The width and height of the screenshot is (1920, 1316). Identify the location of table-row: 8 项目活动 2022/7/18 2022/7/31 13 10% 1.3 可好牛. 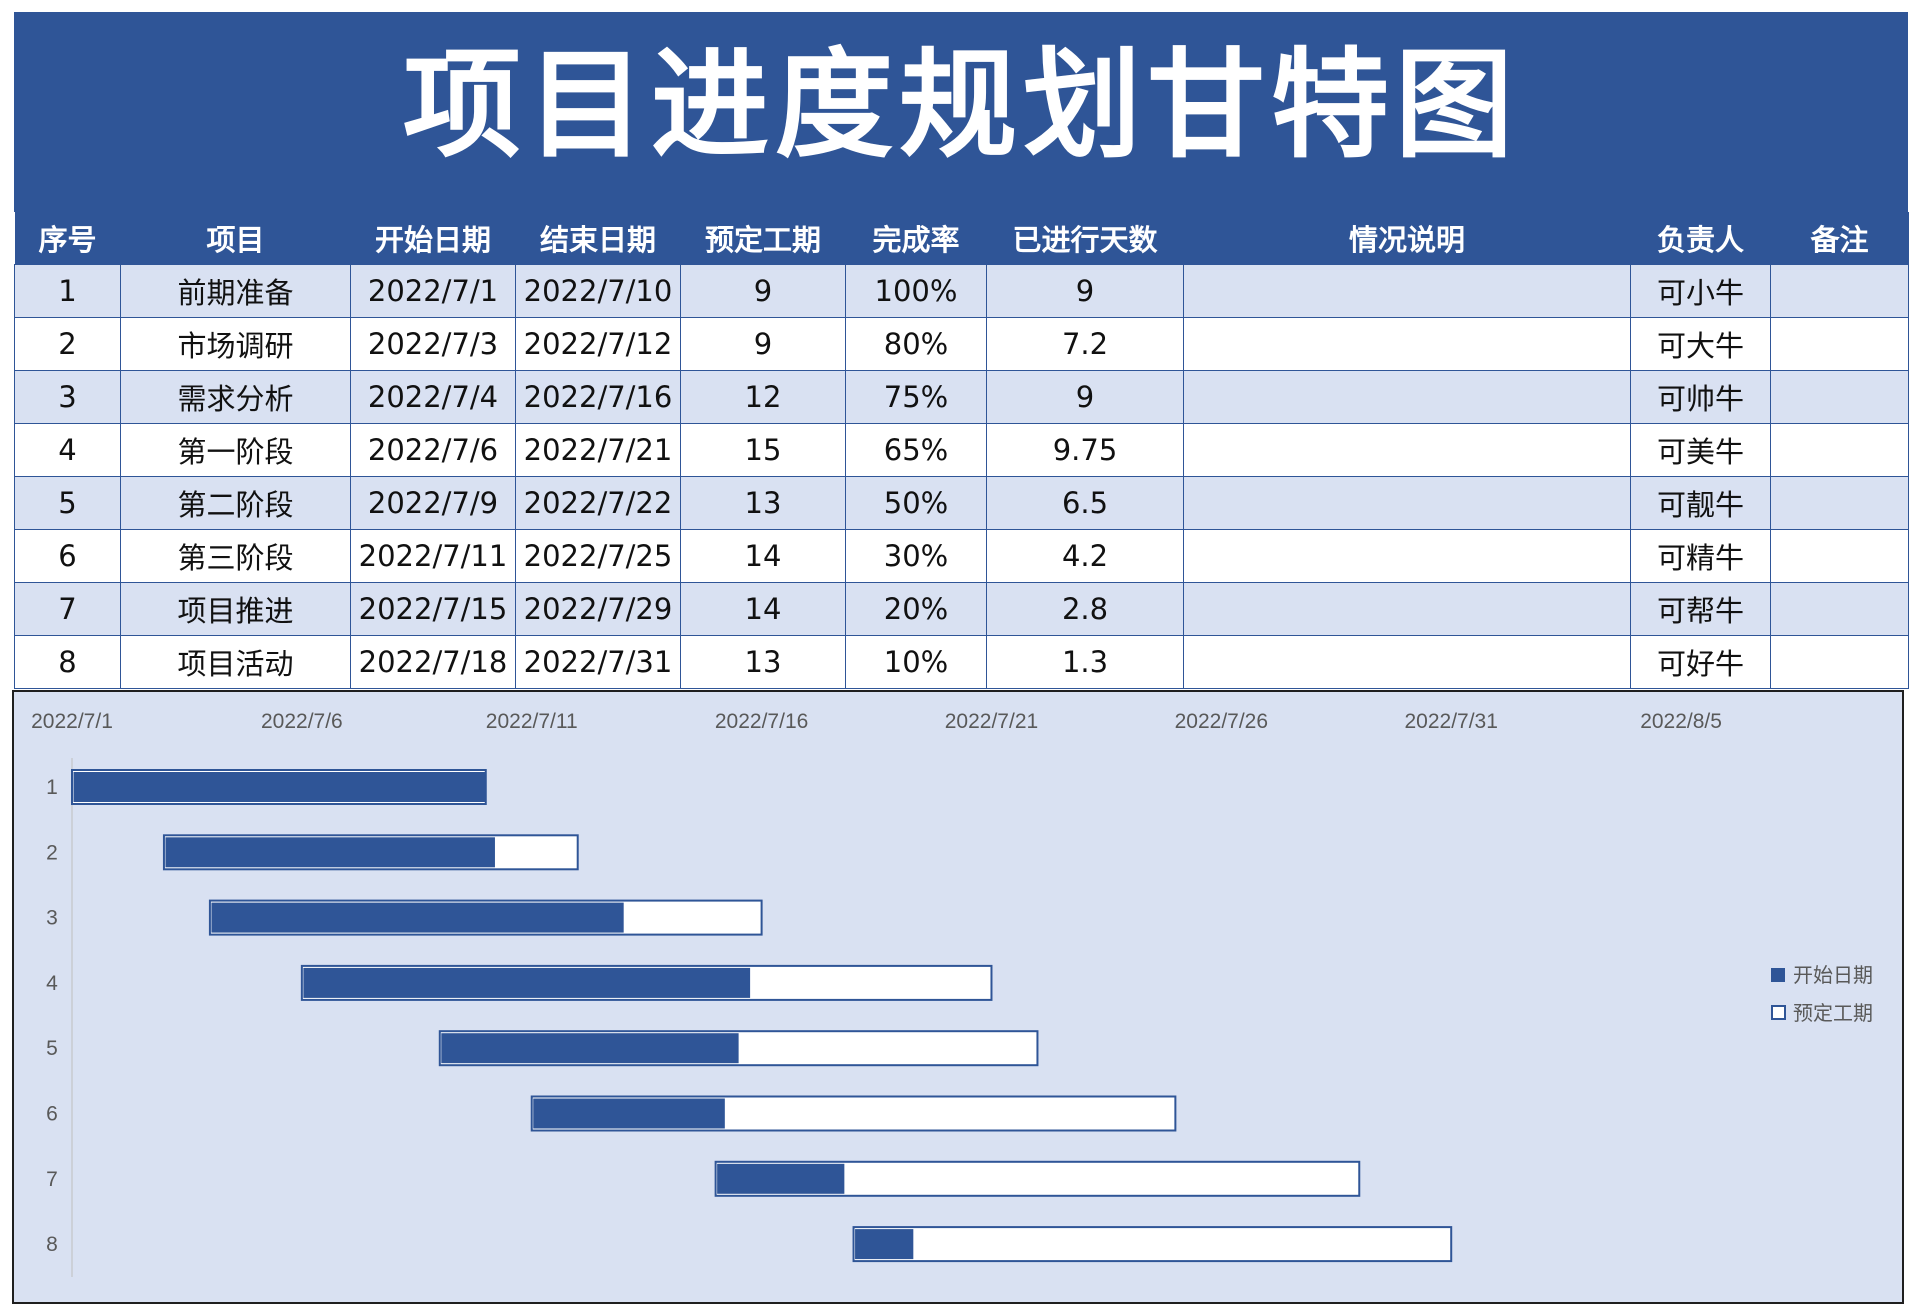
(961, 662).